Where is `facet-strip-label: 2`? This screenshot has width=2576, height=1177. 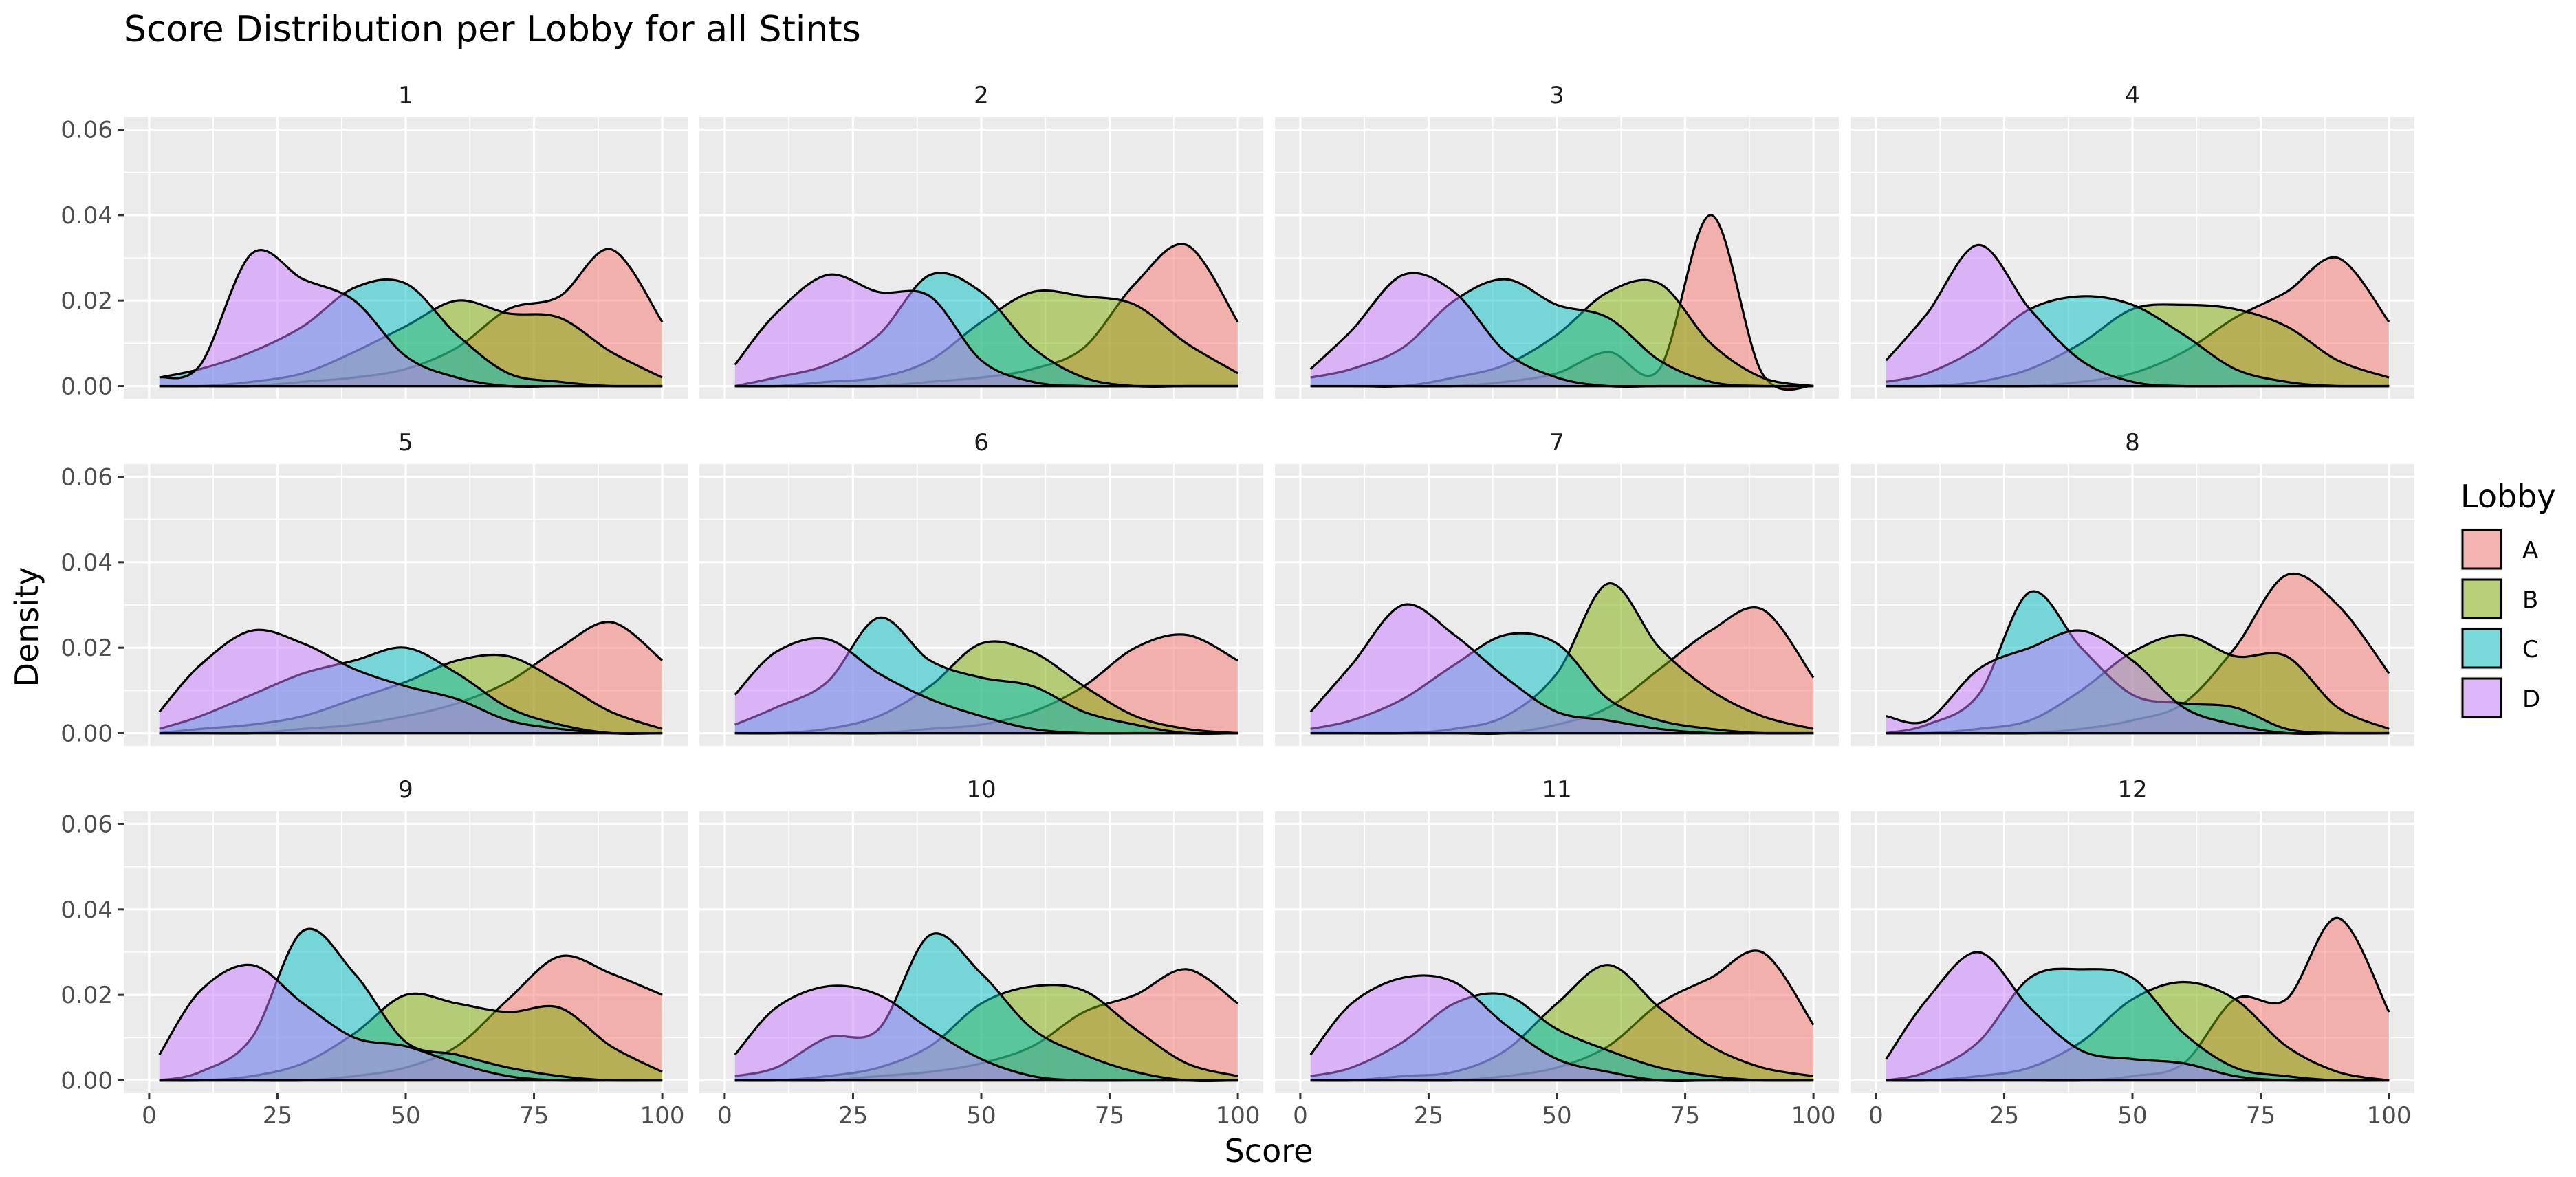 facet-strip-label: 2 is located at coordinates (981, 95).